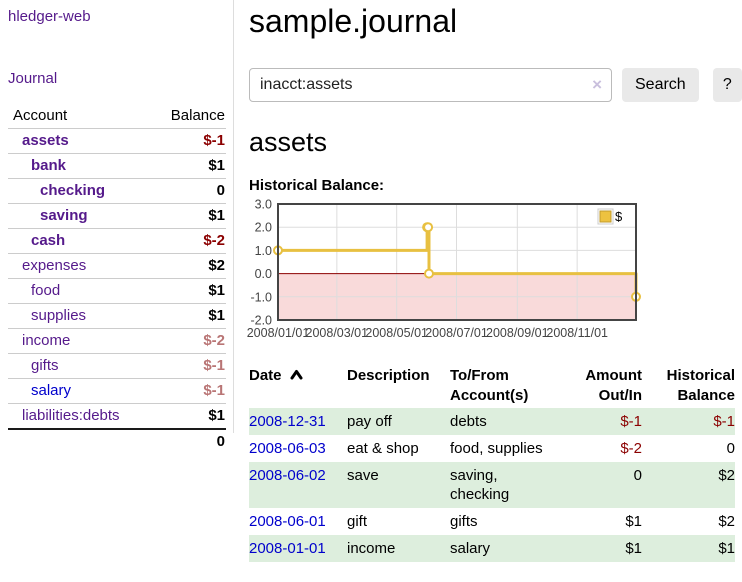 The image size is (742, 582). I want to click on column-header-historical-balance: Historical Balance, so click(700, 385).